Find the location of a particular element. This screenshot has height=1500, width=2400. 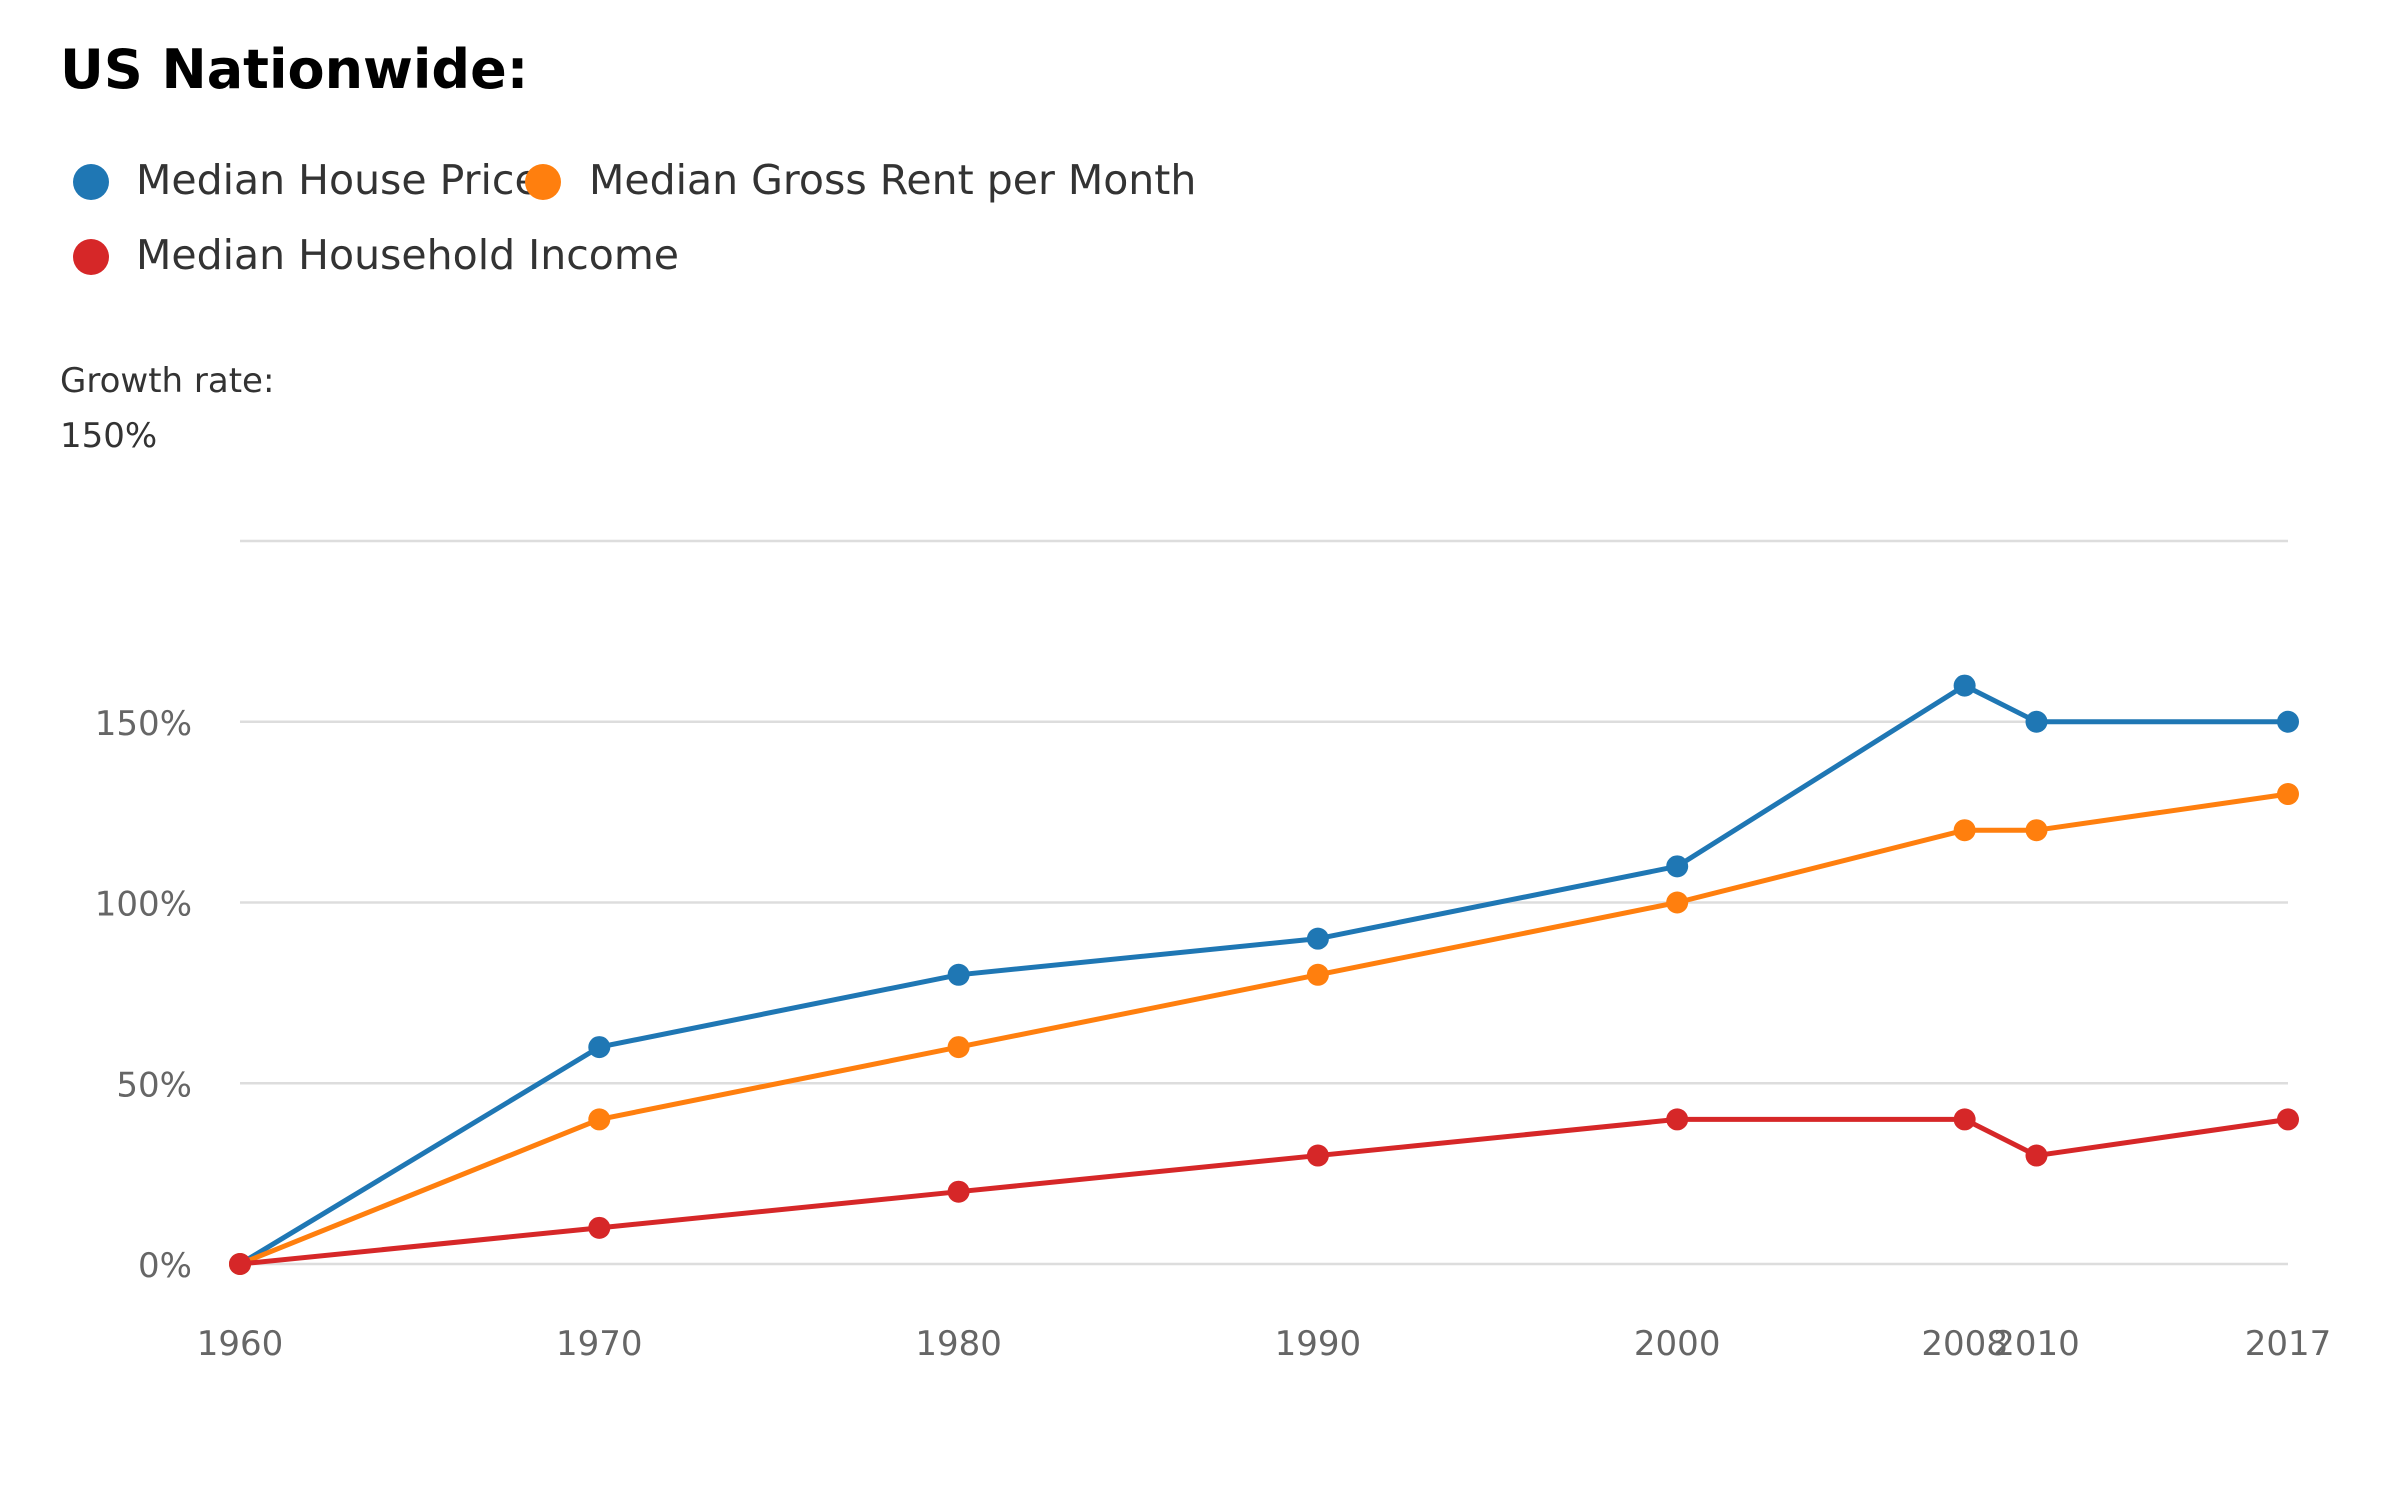

x-tick-label: 2010 is located at coordinates (2036, 1344).